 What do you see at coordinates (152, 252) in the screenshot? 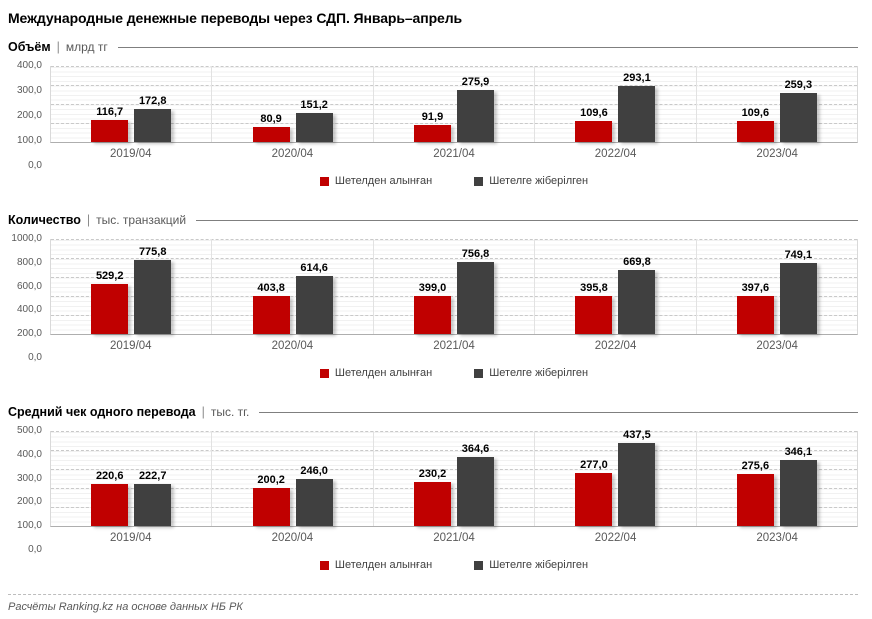
I see `data-label: 775,8` at bounding box center [152, 252].